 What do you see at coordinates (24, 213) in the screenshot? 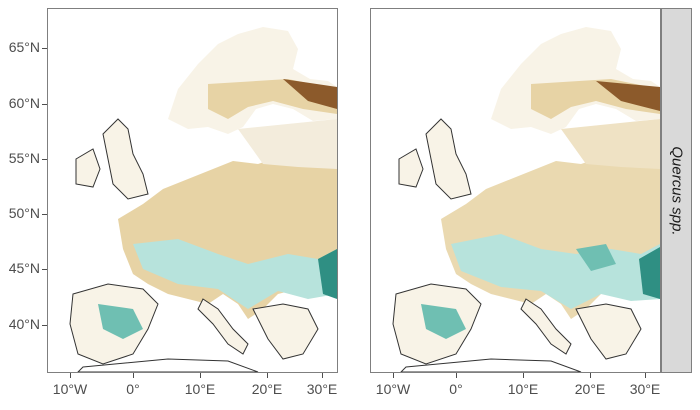
I see `y-tick-label: 50°N` at bounding box center [24, 213].